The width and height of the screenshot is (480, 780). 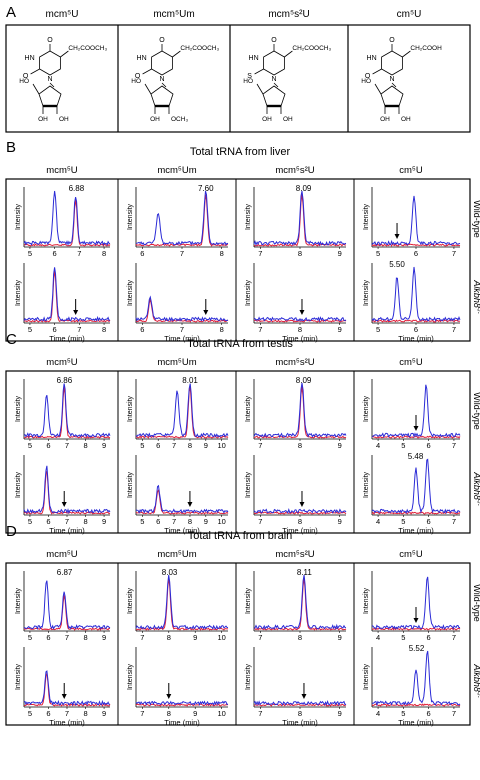 What do you see at coordinates (63, 221) in the screenshot?
I see `chromatogram-wt-0: Intensity 5 6 7 8 6.88` at bounding box center [63, 221].